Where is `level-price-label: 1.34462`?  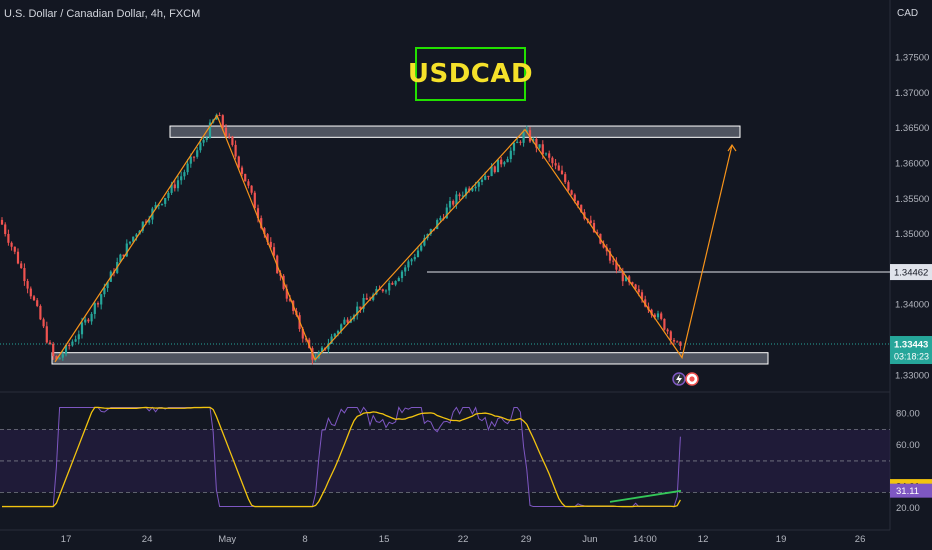 level-price-label: 1.34462 is located at coordinates (911, 273).